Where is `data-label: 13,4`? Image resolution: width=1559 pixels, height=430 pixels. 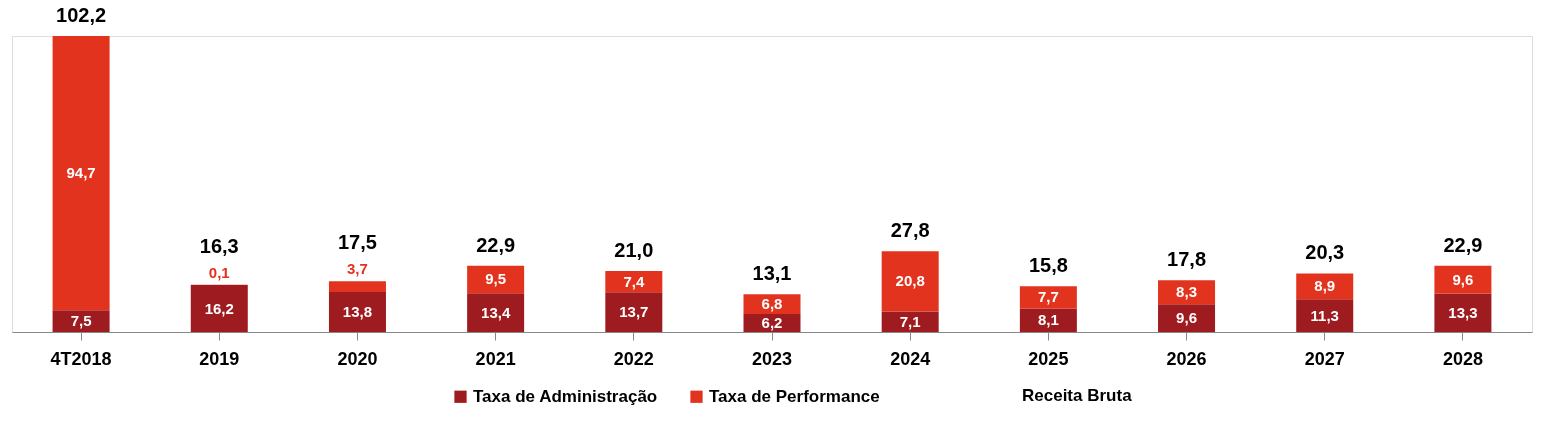
data-label: 13,4 is located at coordinates (496, 312).